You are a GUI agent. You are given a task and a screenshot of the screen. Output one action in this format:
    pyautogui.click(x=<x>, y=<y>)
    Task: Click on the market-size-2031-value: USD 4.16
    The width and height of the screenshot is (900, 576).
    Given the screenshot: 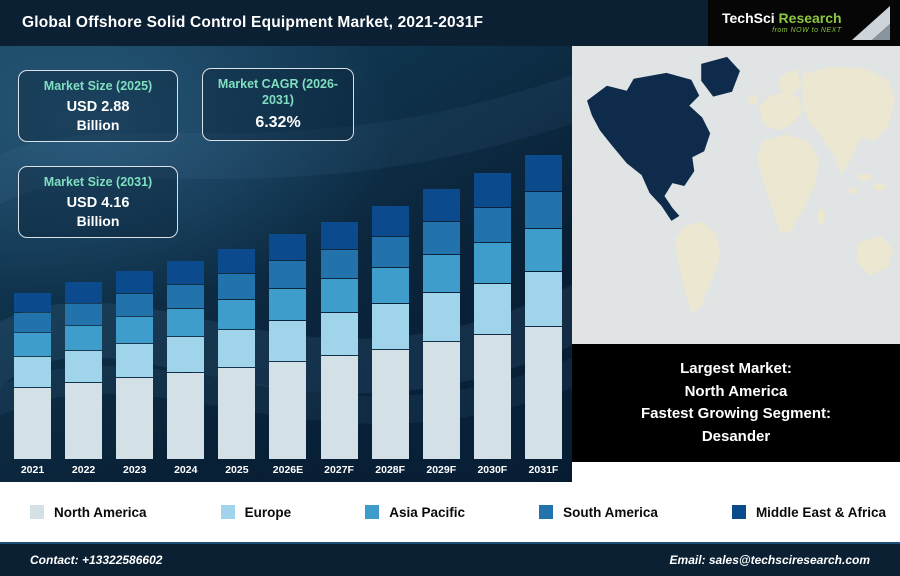 What is the action you would take?
    pyautogui.click(x=98, y=202)
    